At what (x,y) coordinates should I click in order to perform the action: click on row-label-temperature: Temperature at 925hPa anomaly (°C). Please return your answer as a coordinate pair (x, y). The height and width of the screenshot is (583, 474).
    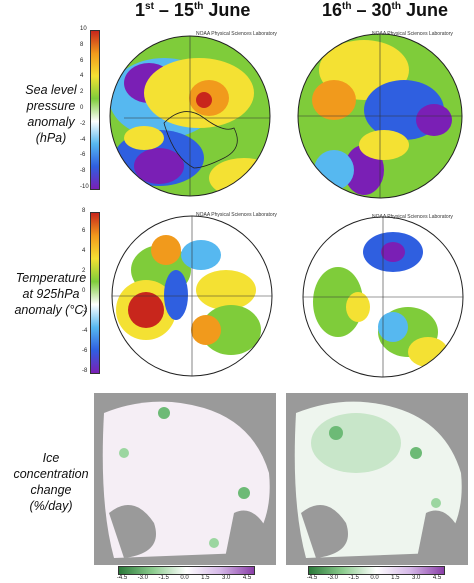
    Looking at the image, I should click on (51, 294).